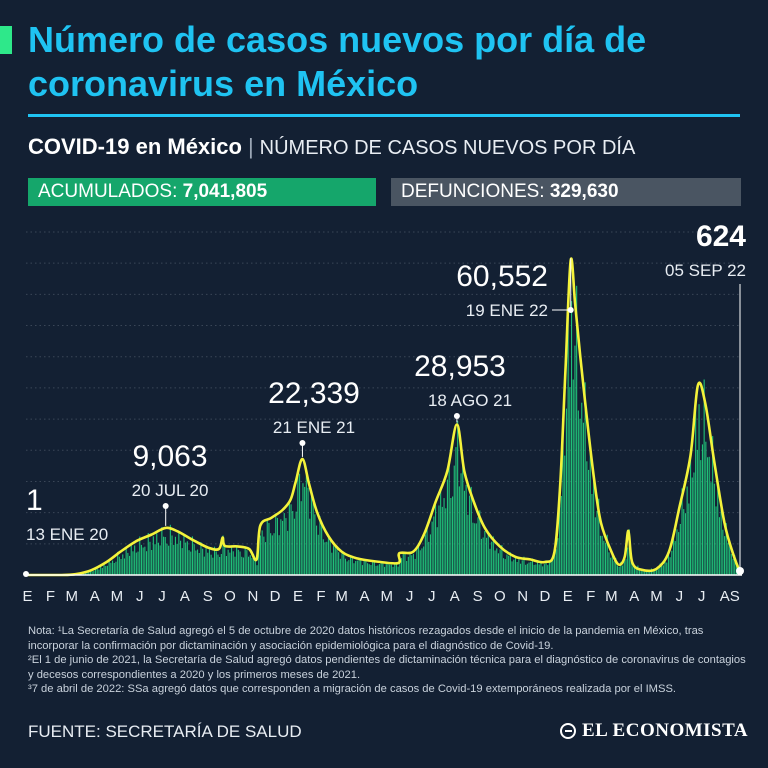 The image size is (768, 768). Describe the element at coordinates (502, 276) in the screenshot. I see `annotation-value: 60,552` at that location.